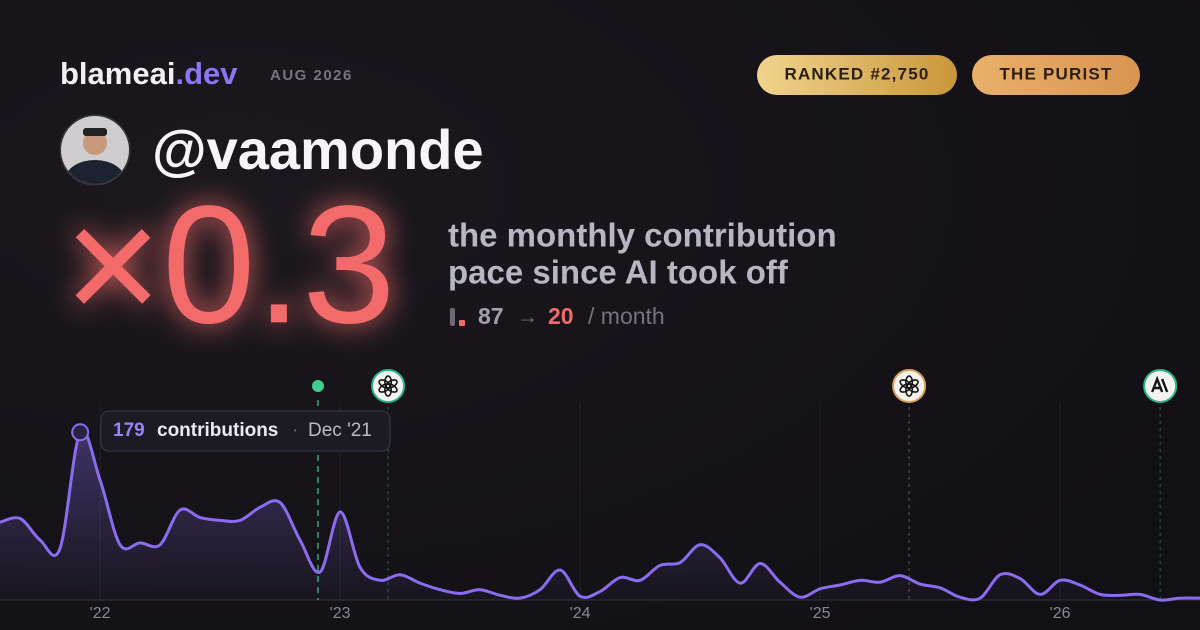 This screenshot has width=1200, height=630. I want to click on peak-marker, so click(80, 432).